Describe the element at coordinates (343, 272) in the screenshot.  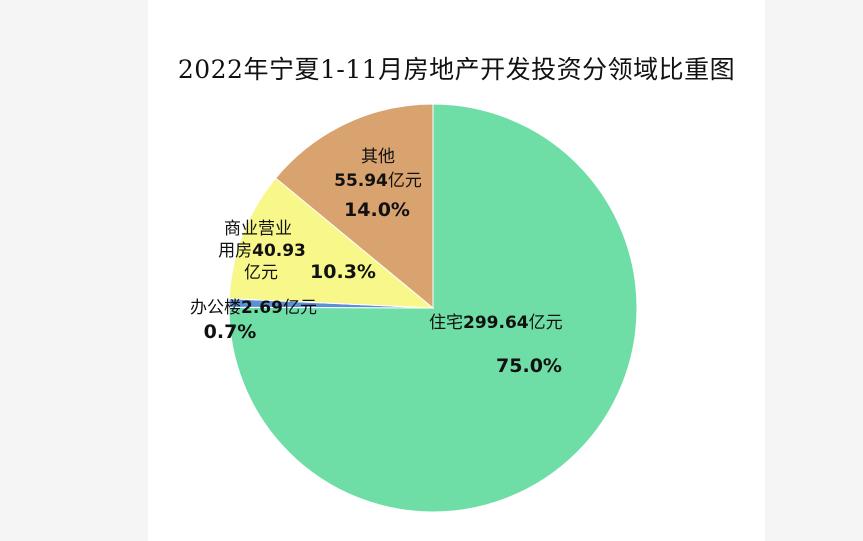
I see `label-commercial-percent: 10.3%` at that location.